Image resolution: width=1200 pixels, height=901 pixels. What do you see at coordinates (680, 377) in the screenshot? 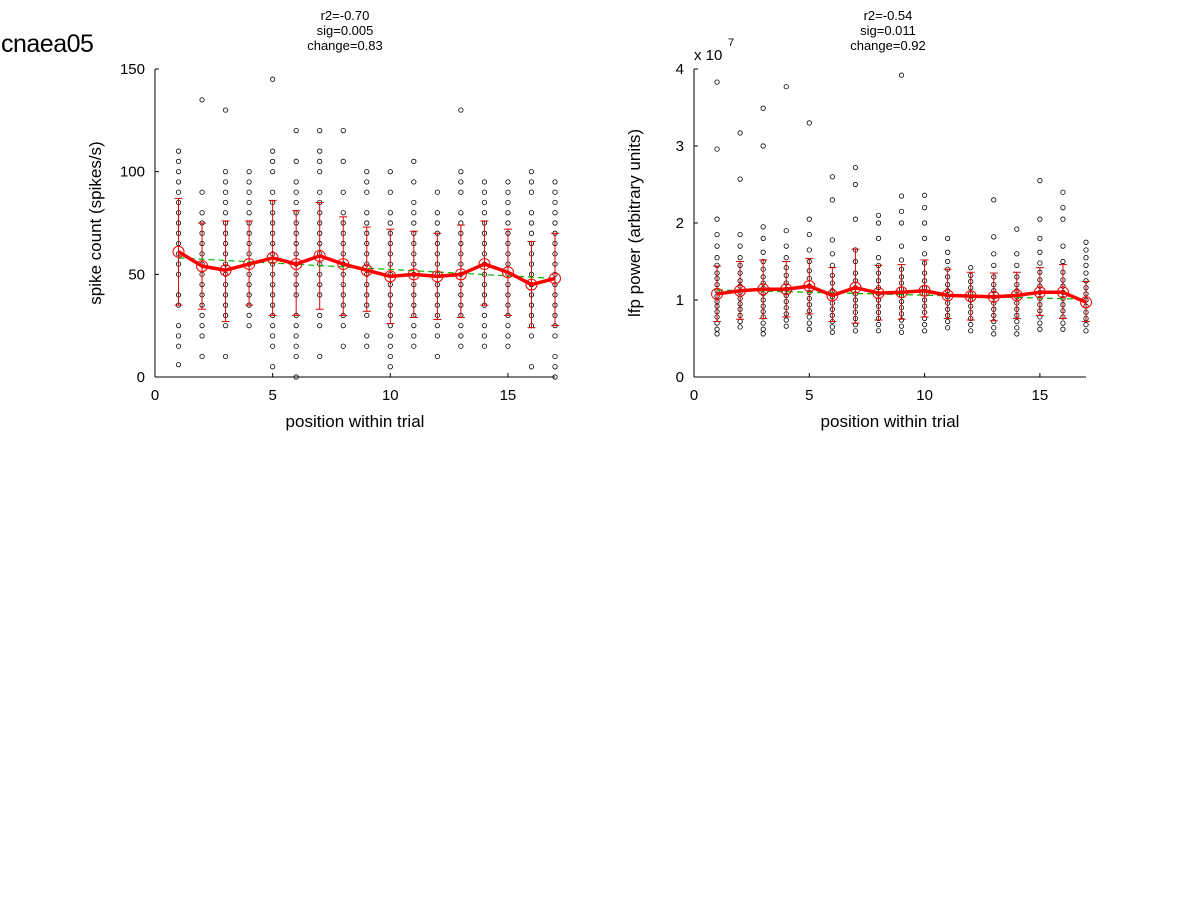
I see `y-tick-label: 0` at bounding box center [680, 377].